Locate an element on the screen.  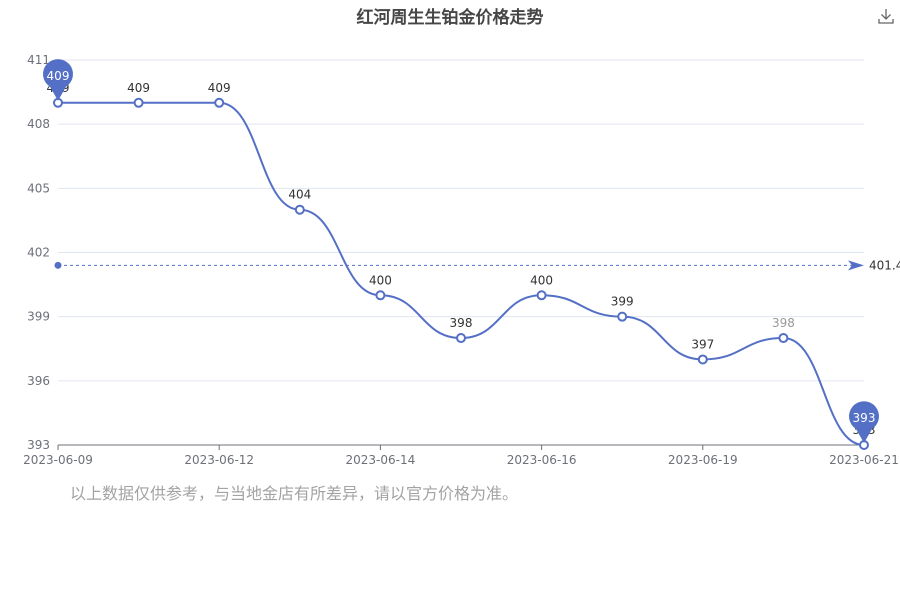
x-tick-label: 2023-06-09 is located at coordinates (58, 460).